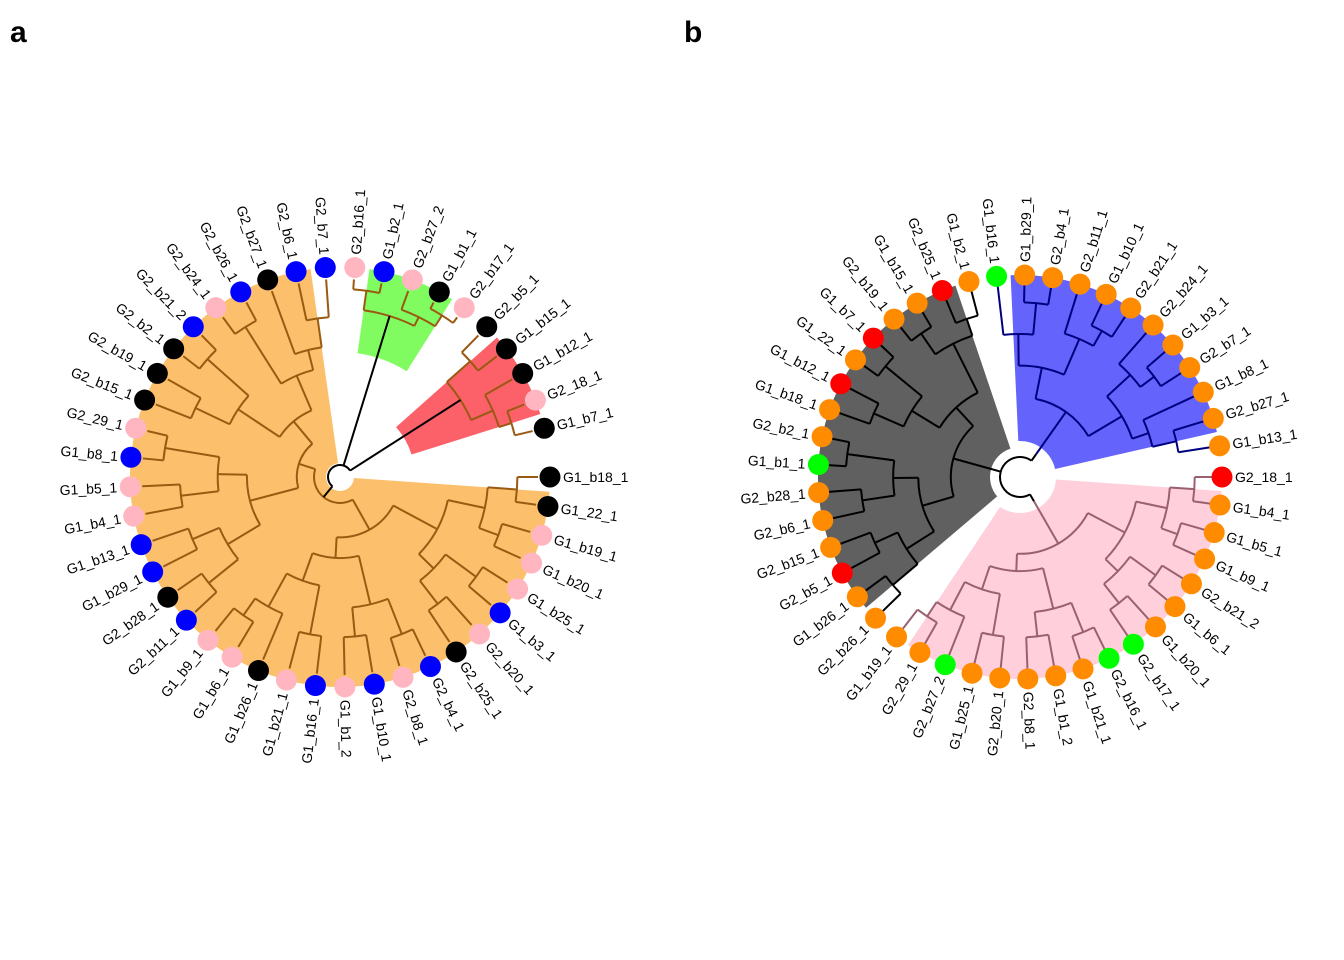  Describe the element at coordinates (781, 428) in the screenshot. I see `tip-label-g2-b2-1: G2_b2_1` at that location.